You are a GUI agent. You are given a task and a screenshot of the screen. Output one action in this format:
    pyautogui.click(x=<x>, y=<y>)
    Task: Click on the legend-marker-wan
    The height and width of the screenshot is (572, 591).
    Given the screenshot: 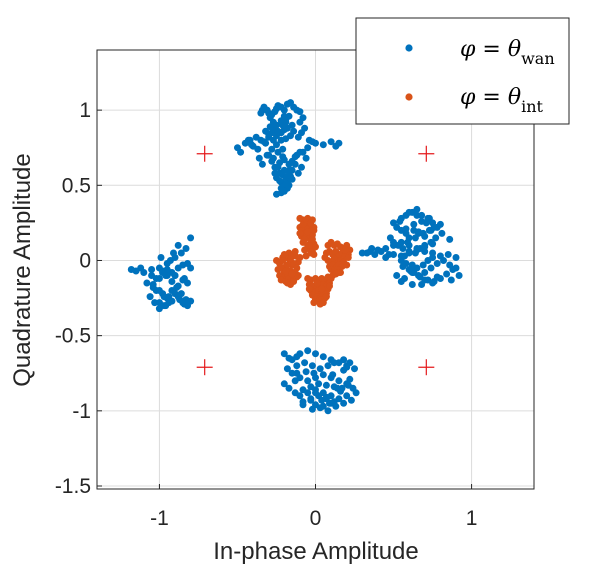 What is the action you would take?
    pyautogui.click(x=409, y=48)
    